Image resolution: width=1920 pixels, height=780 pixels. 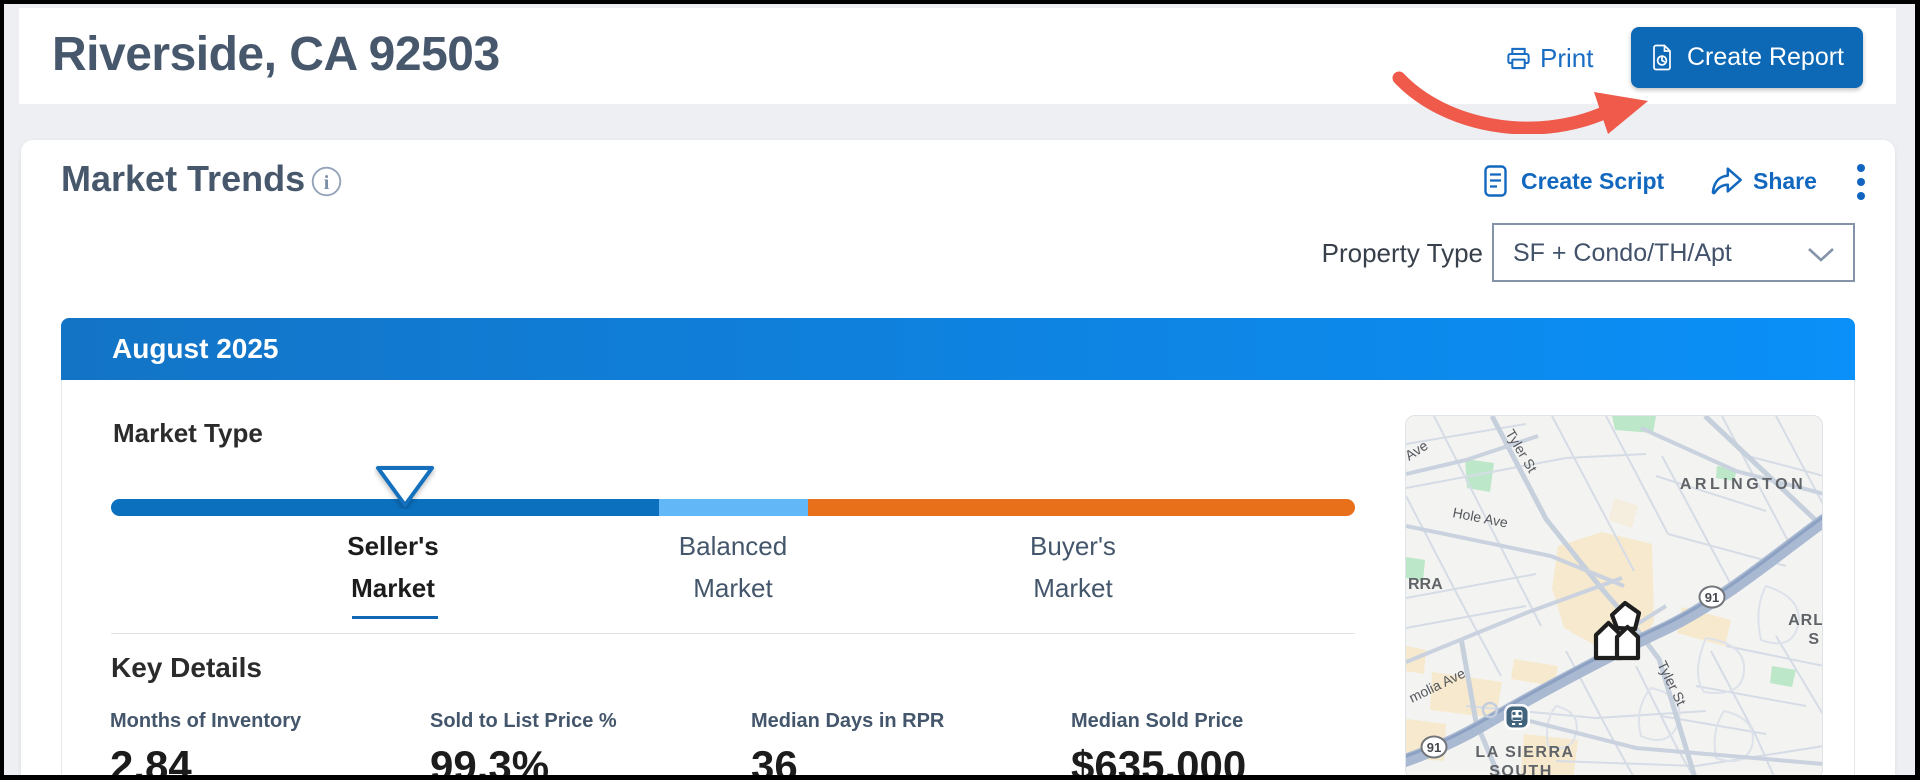 I want to click on svg-text: RRA, so click(x=1425, y=584).